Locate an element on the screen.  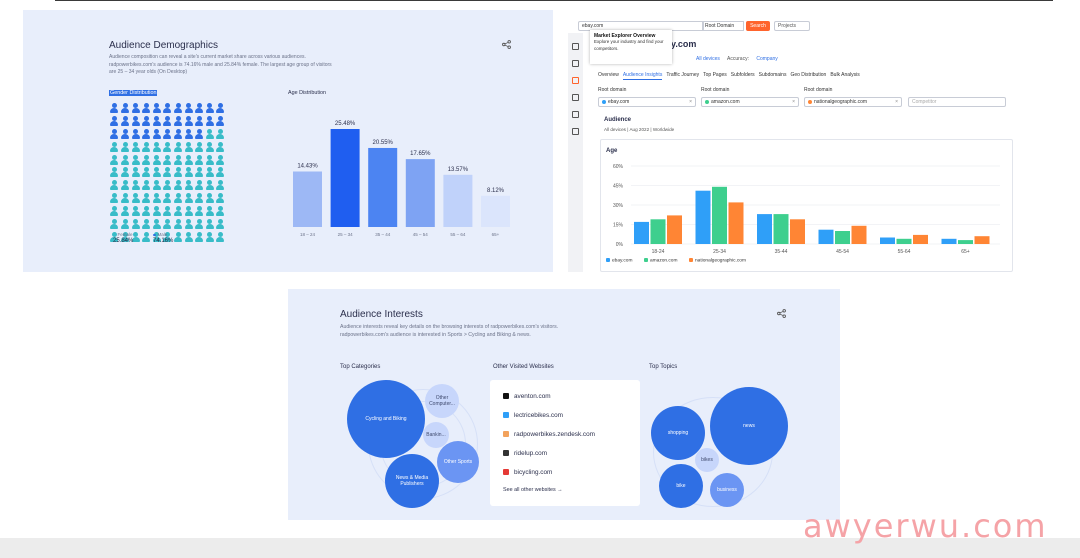
website-item: radpowerbikes.zendesk.com is located at coordinates (549, 434).